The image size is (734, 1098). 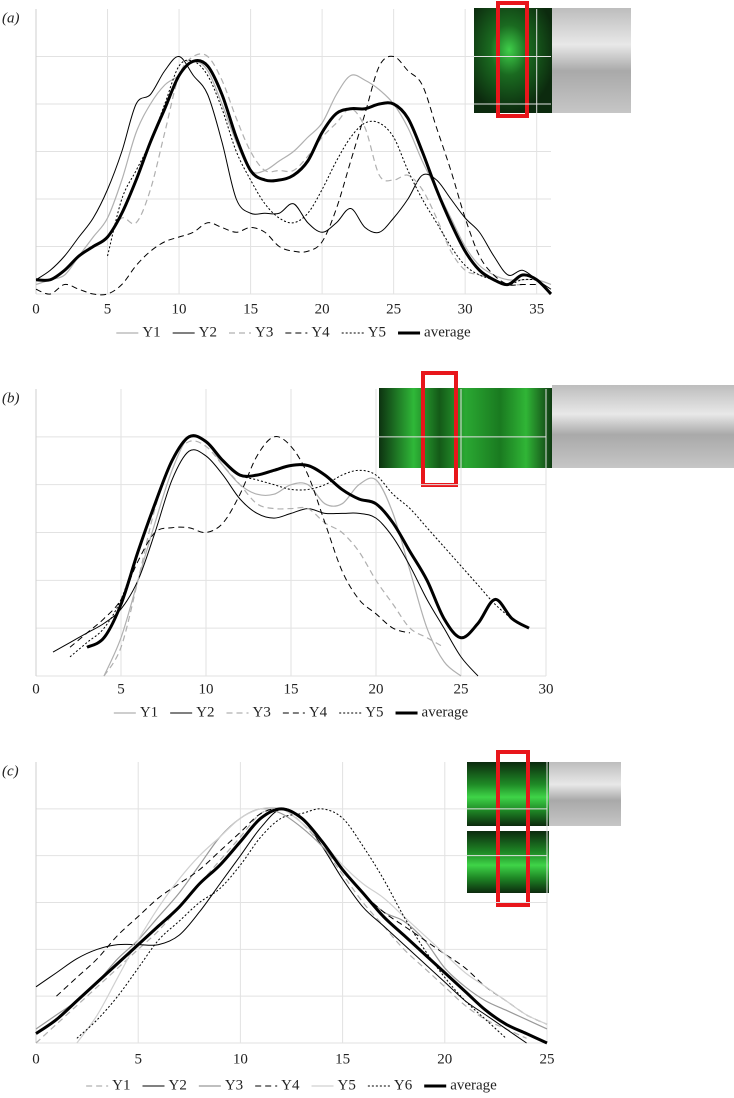 I want to click on x-tick-label: 35, so click(x=536, y=309).